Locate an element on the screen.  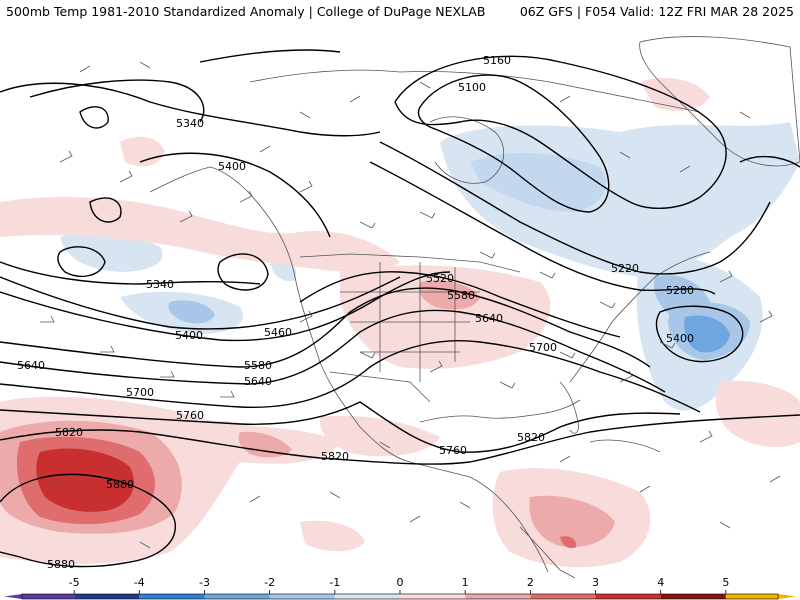
central-america is located at coordinates (547, 552).